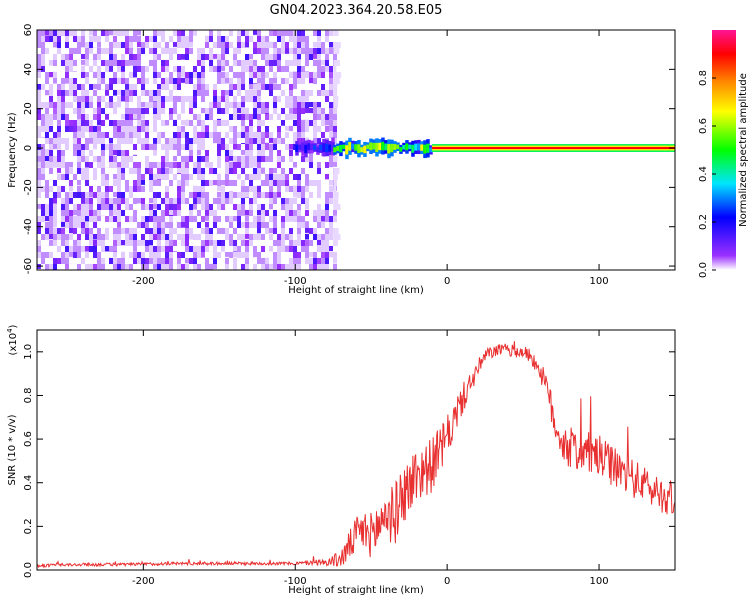 Image resolution: width=750 pixels, height=600 pixels. What do you see at coordinates (12, 339) in the screenshot?
I see `svg-text: (x104)` at bounding box center [12, 339].